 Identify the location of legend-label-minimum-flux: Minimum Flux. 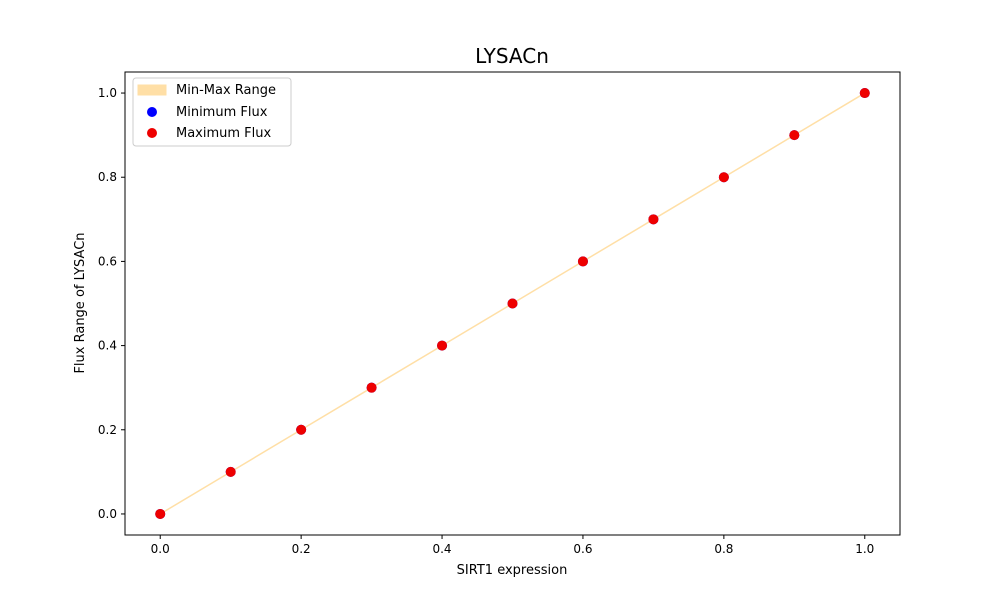
(222, 112).